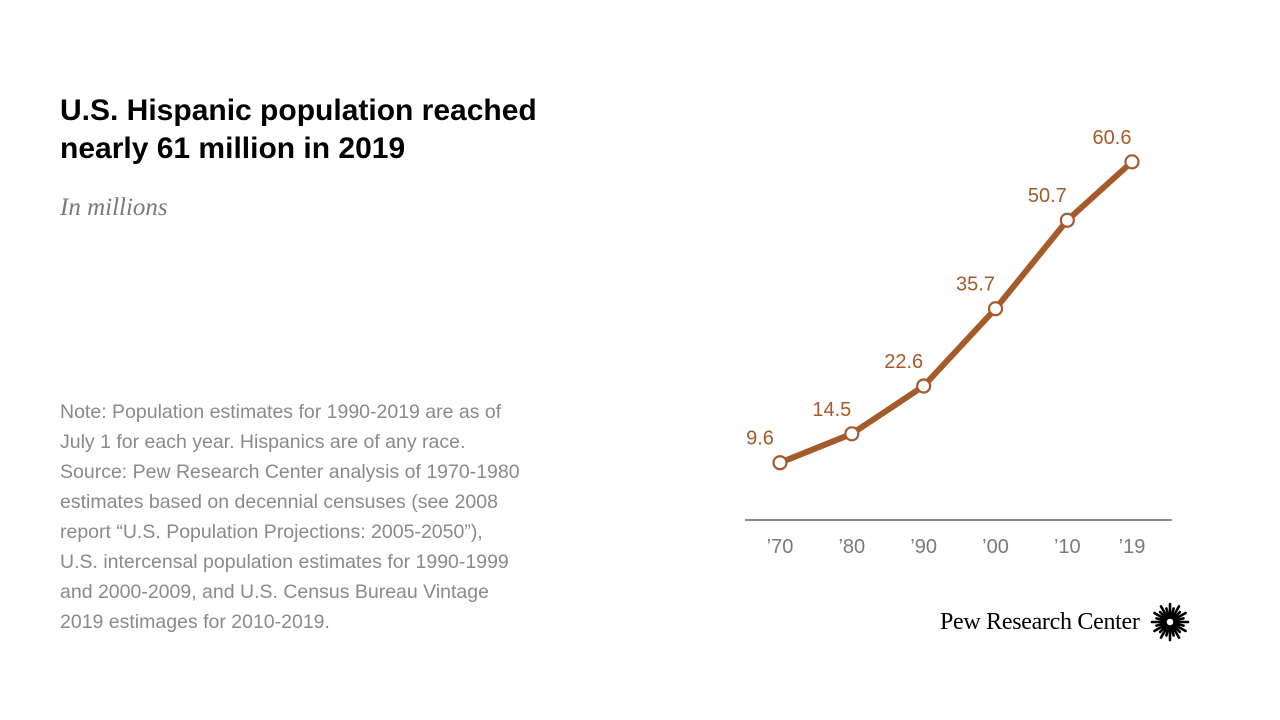  Describe the element at coordinates (1040, 621) in the screenshot. I see `brand-name: Pew Research Center` at that location.